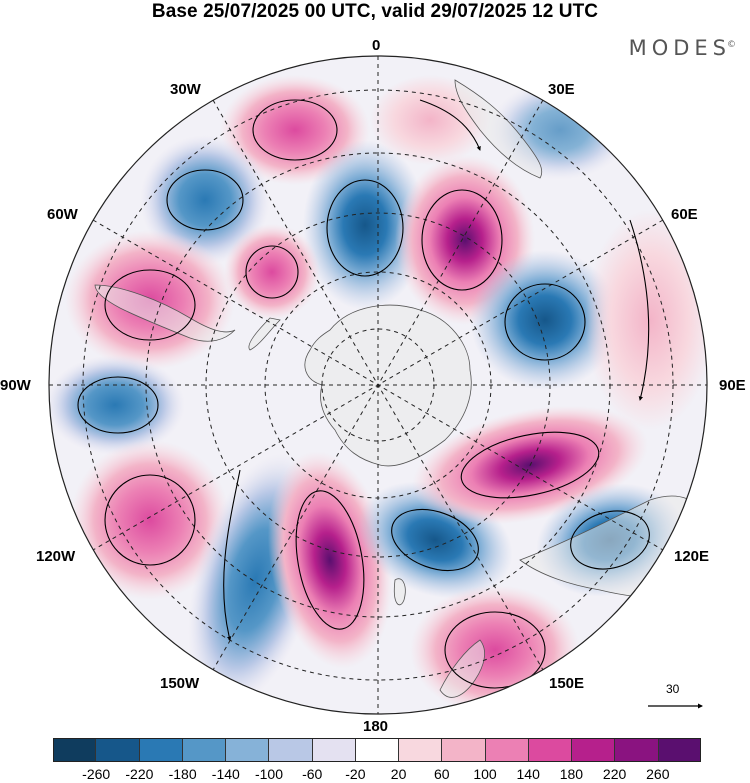 This screenshot has width=750, height=783. Describe the element at coordinates (561, 89) in the screenshot. I see `longitude-label-30e: 30E` at that location.